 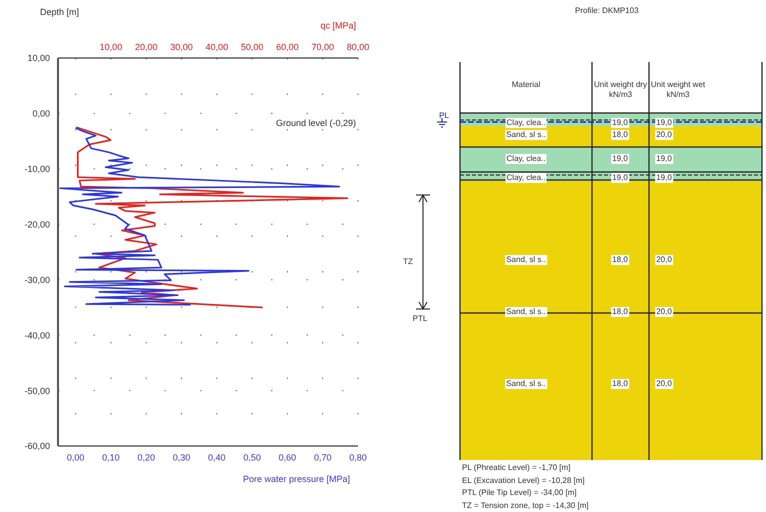 What do you see at coordinates (217, 47) in the screenshot?
I see `x2-tick-label: 40,00` at bounding box center [217, 47].